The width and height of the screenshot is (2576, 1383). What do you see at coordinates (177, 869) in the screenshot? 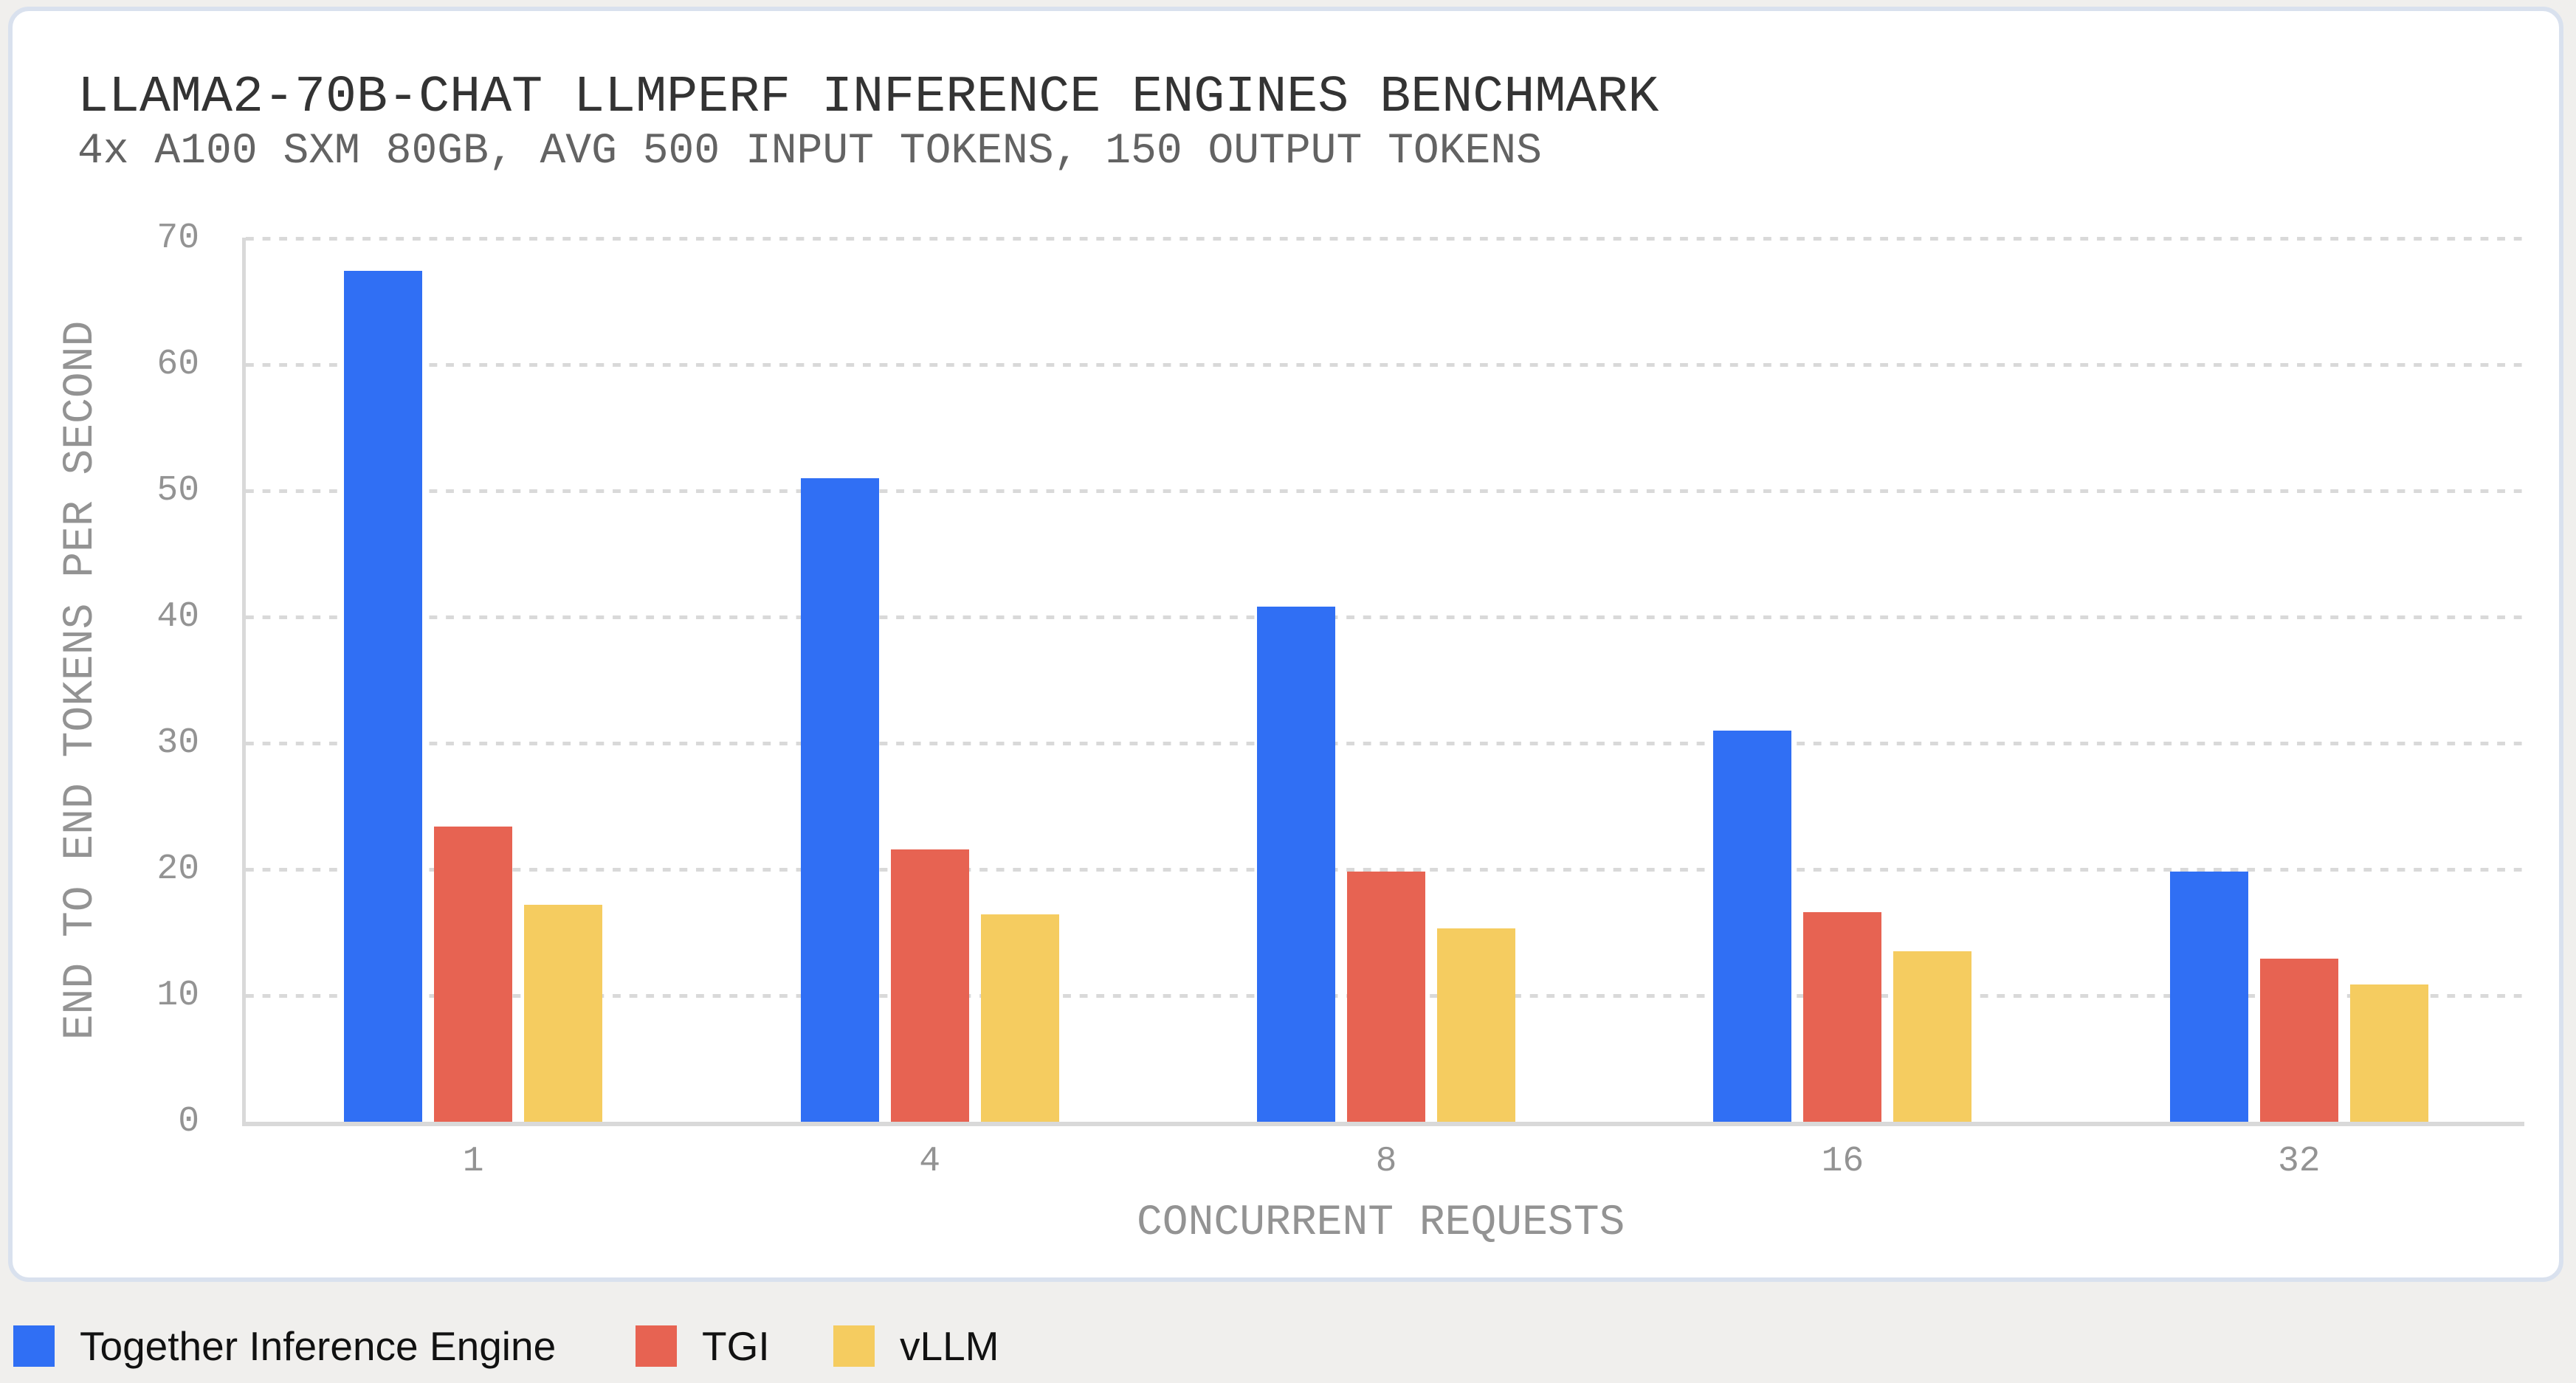
I see `y-tick-label: 20` at bounding box center [177, 869].